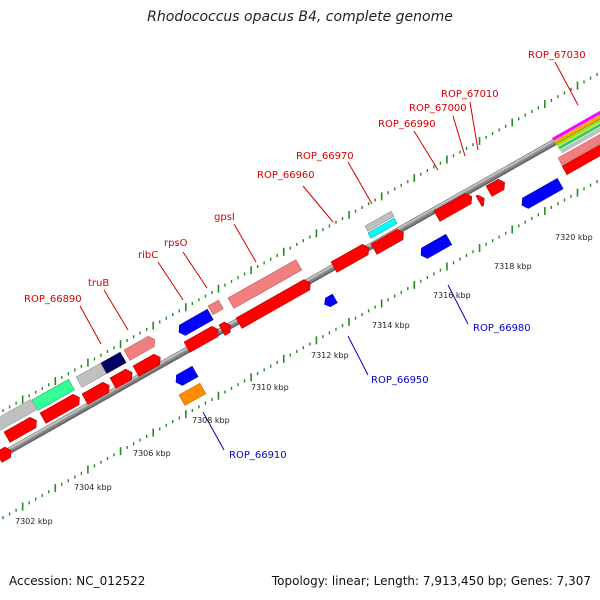 The height and width of the screenshot is (600, 600). I want to click on scale-label: 7308 kbp, so click(211, 420).